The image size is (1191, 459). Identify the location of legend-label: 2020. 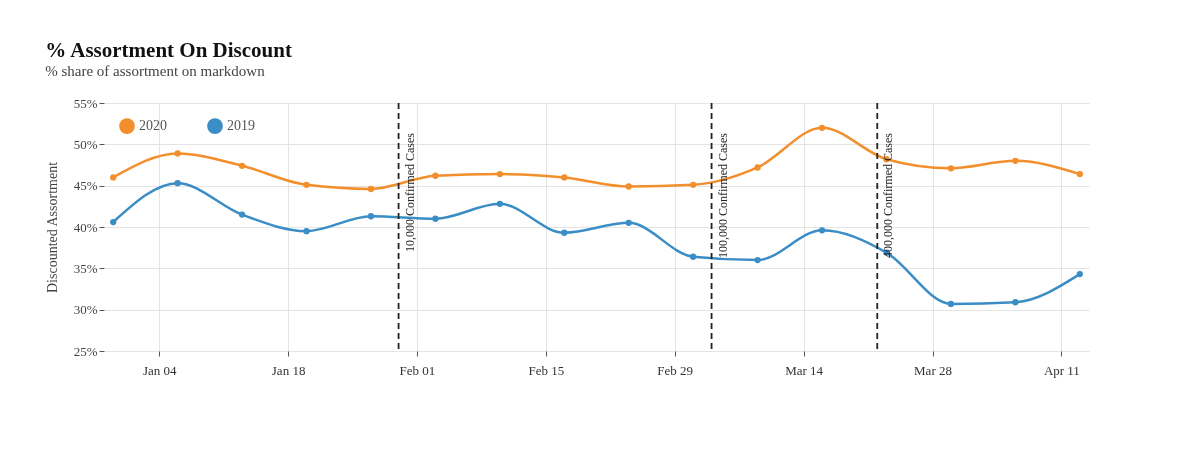
(153, 126).